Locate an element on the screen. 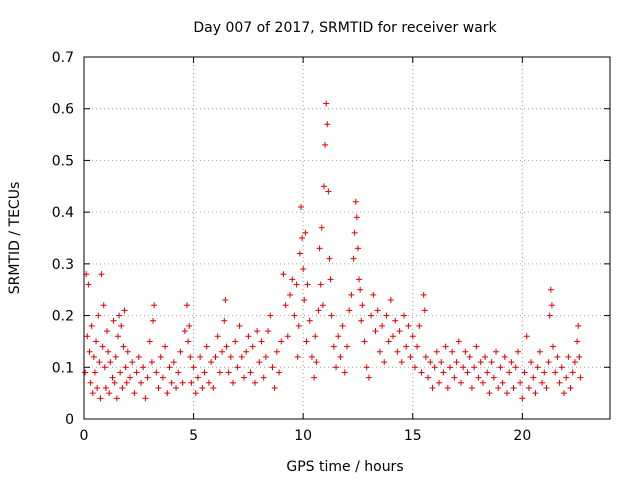 The image size is (640, 480). y-tick-label: 0.2 is located at coordinates (63, 317).